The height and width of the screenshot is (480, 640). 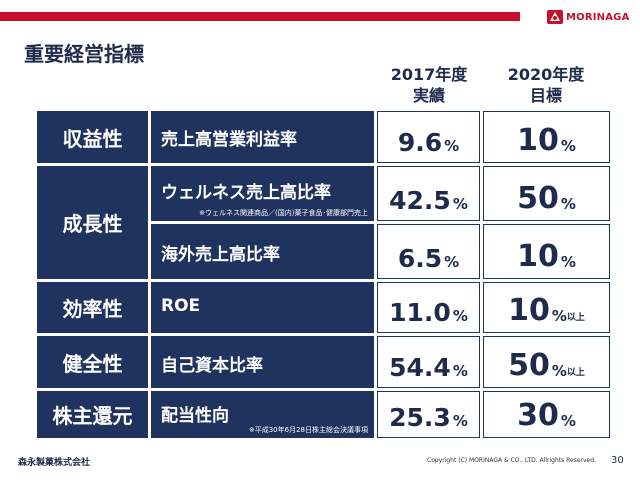 What do you see at coordinates (420, 200) in the screenshot?
I see `value-2017: 42.5` at bounding box center [420, 200].